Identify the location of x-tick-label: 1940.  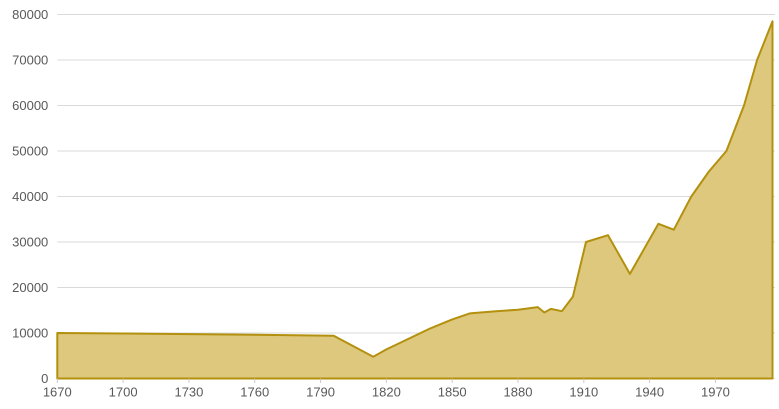
(649, 392).